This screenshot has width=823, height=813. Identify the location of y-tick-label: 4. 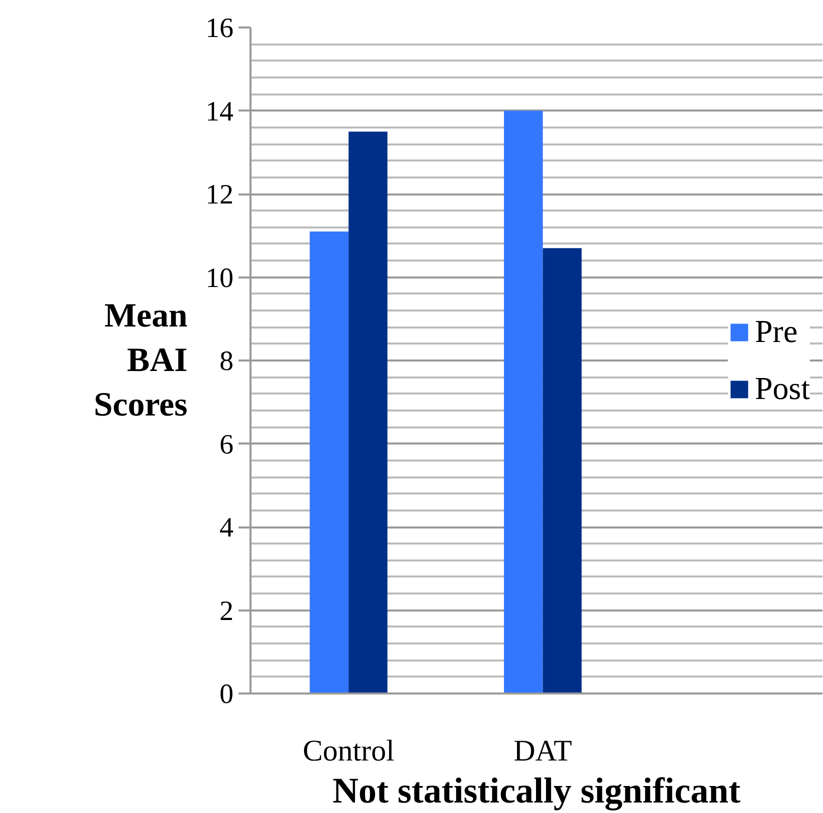
(227, 528).